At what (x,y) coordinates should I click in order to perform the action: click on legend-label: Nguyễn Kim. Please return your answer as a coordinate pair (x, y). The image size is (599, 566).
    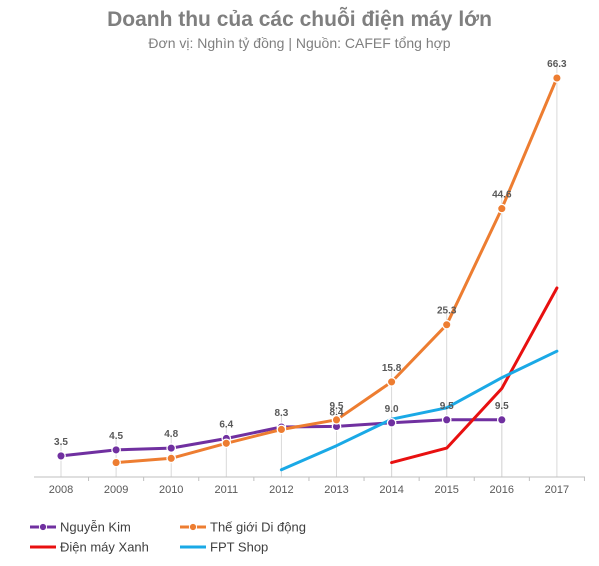
    Looking at the image, I should click on (95, 527).